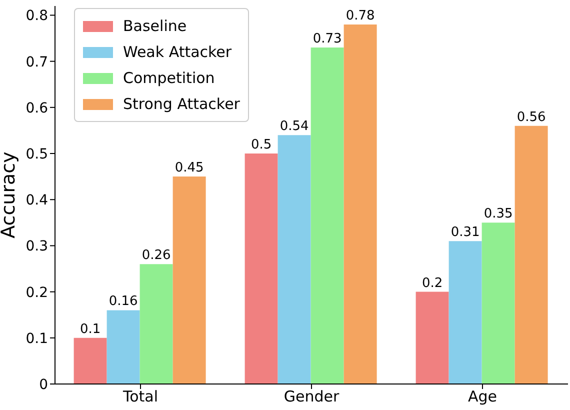 Image resolution: width=570 pixels, height=410 pixels. I want to click on y-tick-label: 0.4, so click(37, 200).